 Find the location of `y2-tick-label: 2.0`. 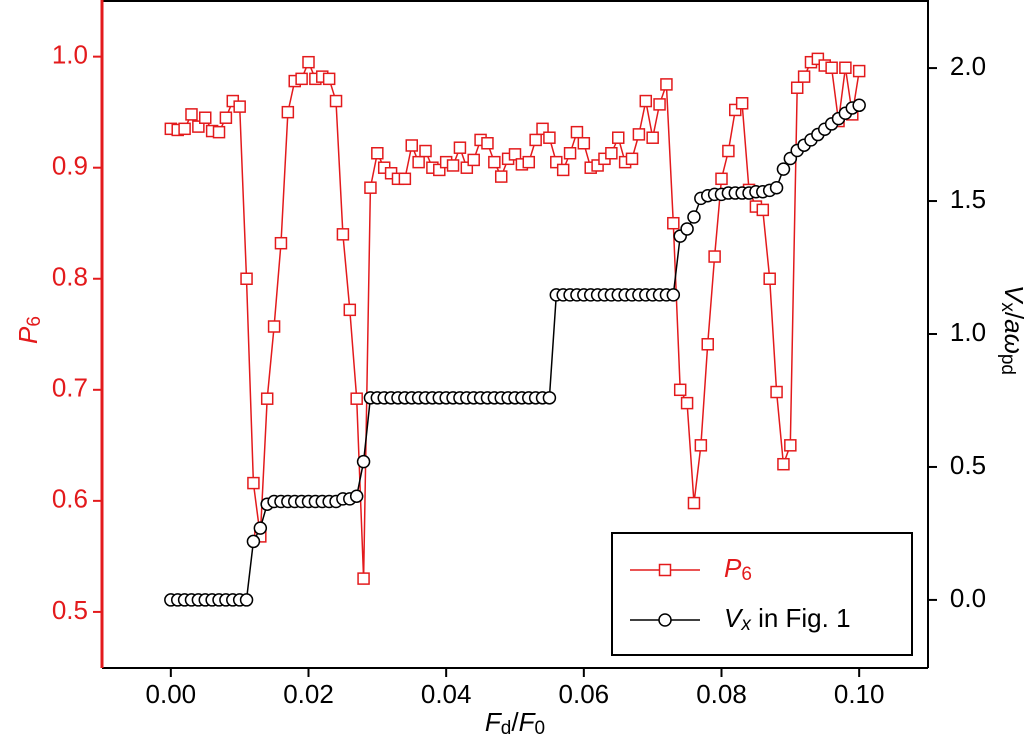

y2-tick-label: 2.0 is located at coordinates (968, 66).